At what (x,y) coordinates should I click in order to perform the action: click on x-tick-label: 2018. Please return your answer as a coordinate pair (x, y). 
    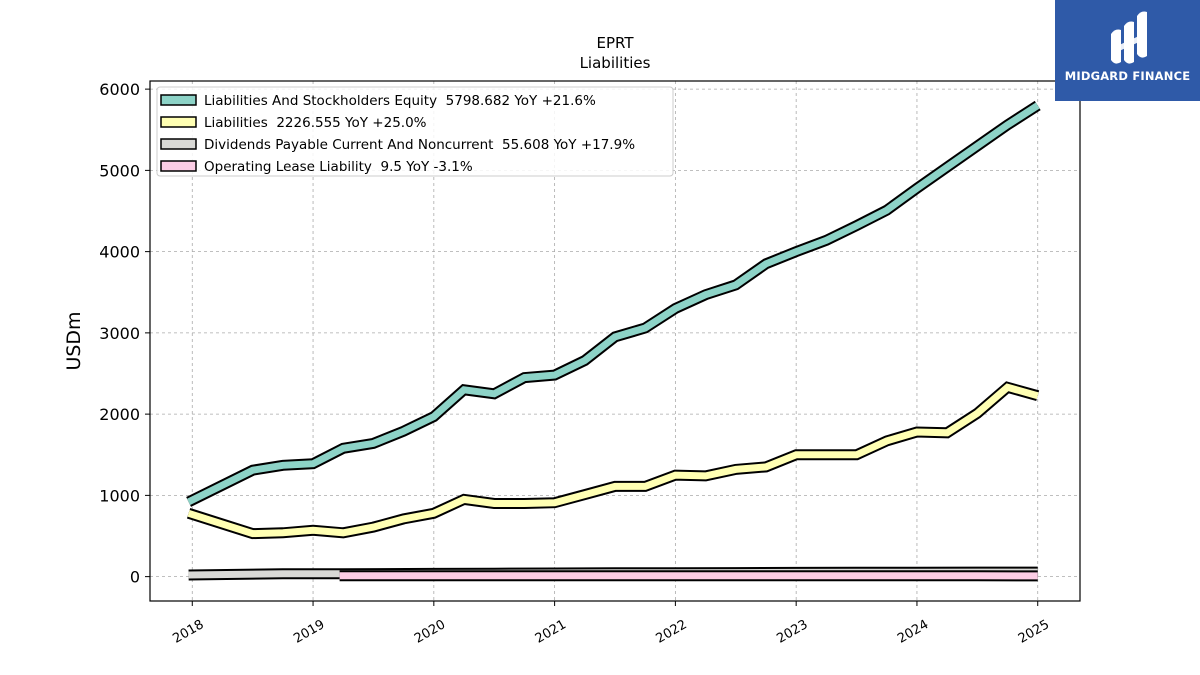
    Looking at the image, I should click on (188, 632).